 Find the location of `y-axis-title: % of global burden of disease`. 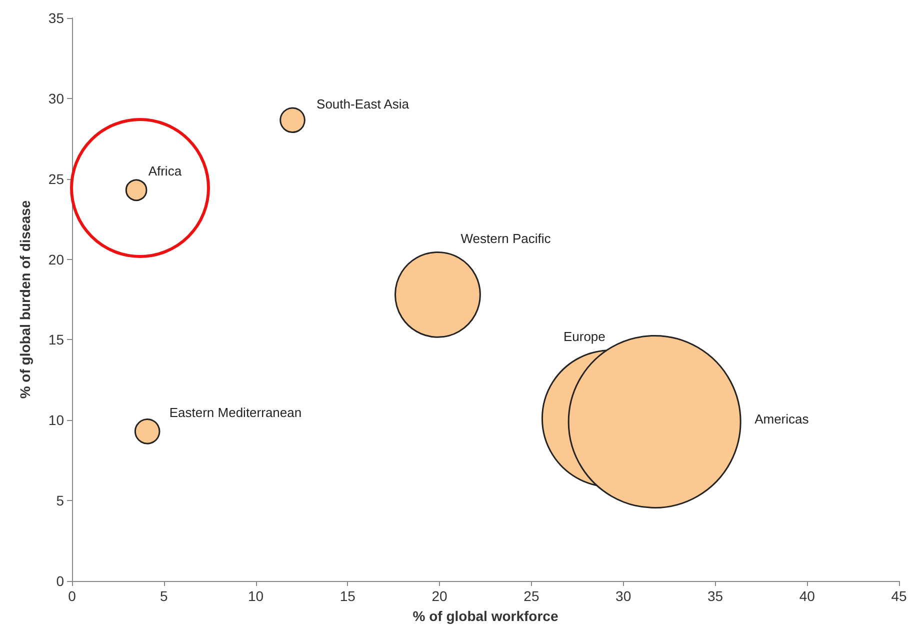

y-axis-title: % of global burden of disease is located at coordinates (25, 299).